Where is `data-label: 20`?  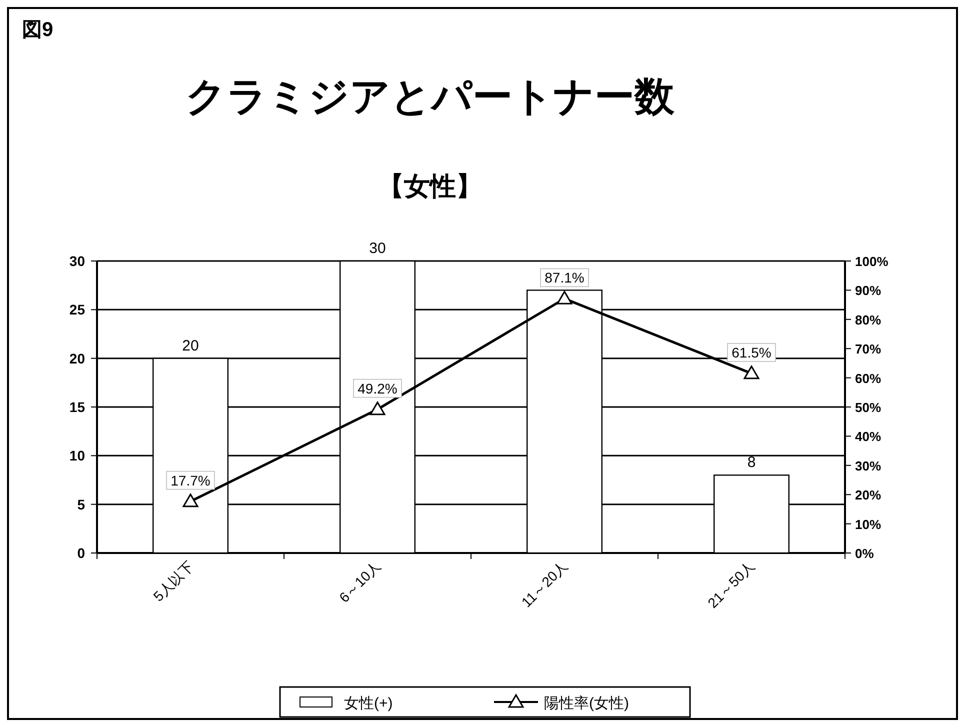 data-label: 20 is located at coordinates (190, 345).